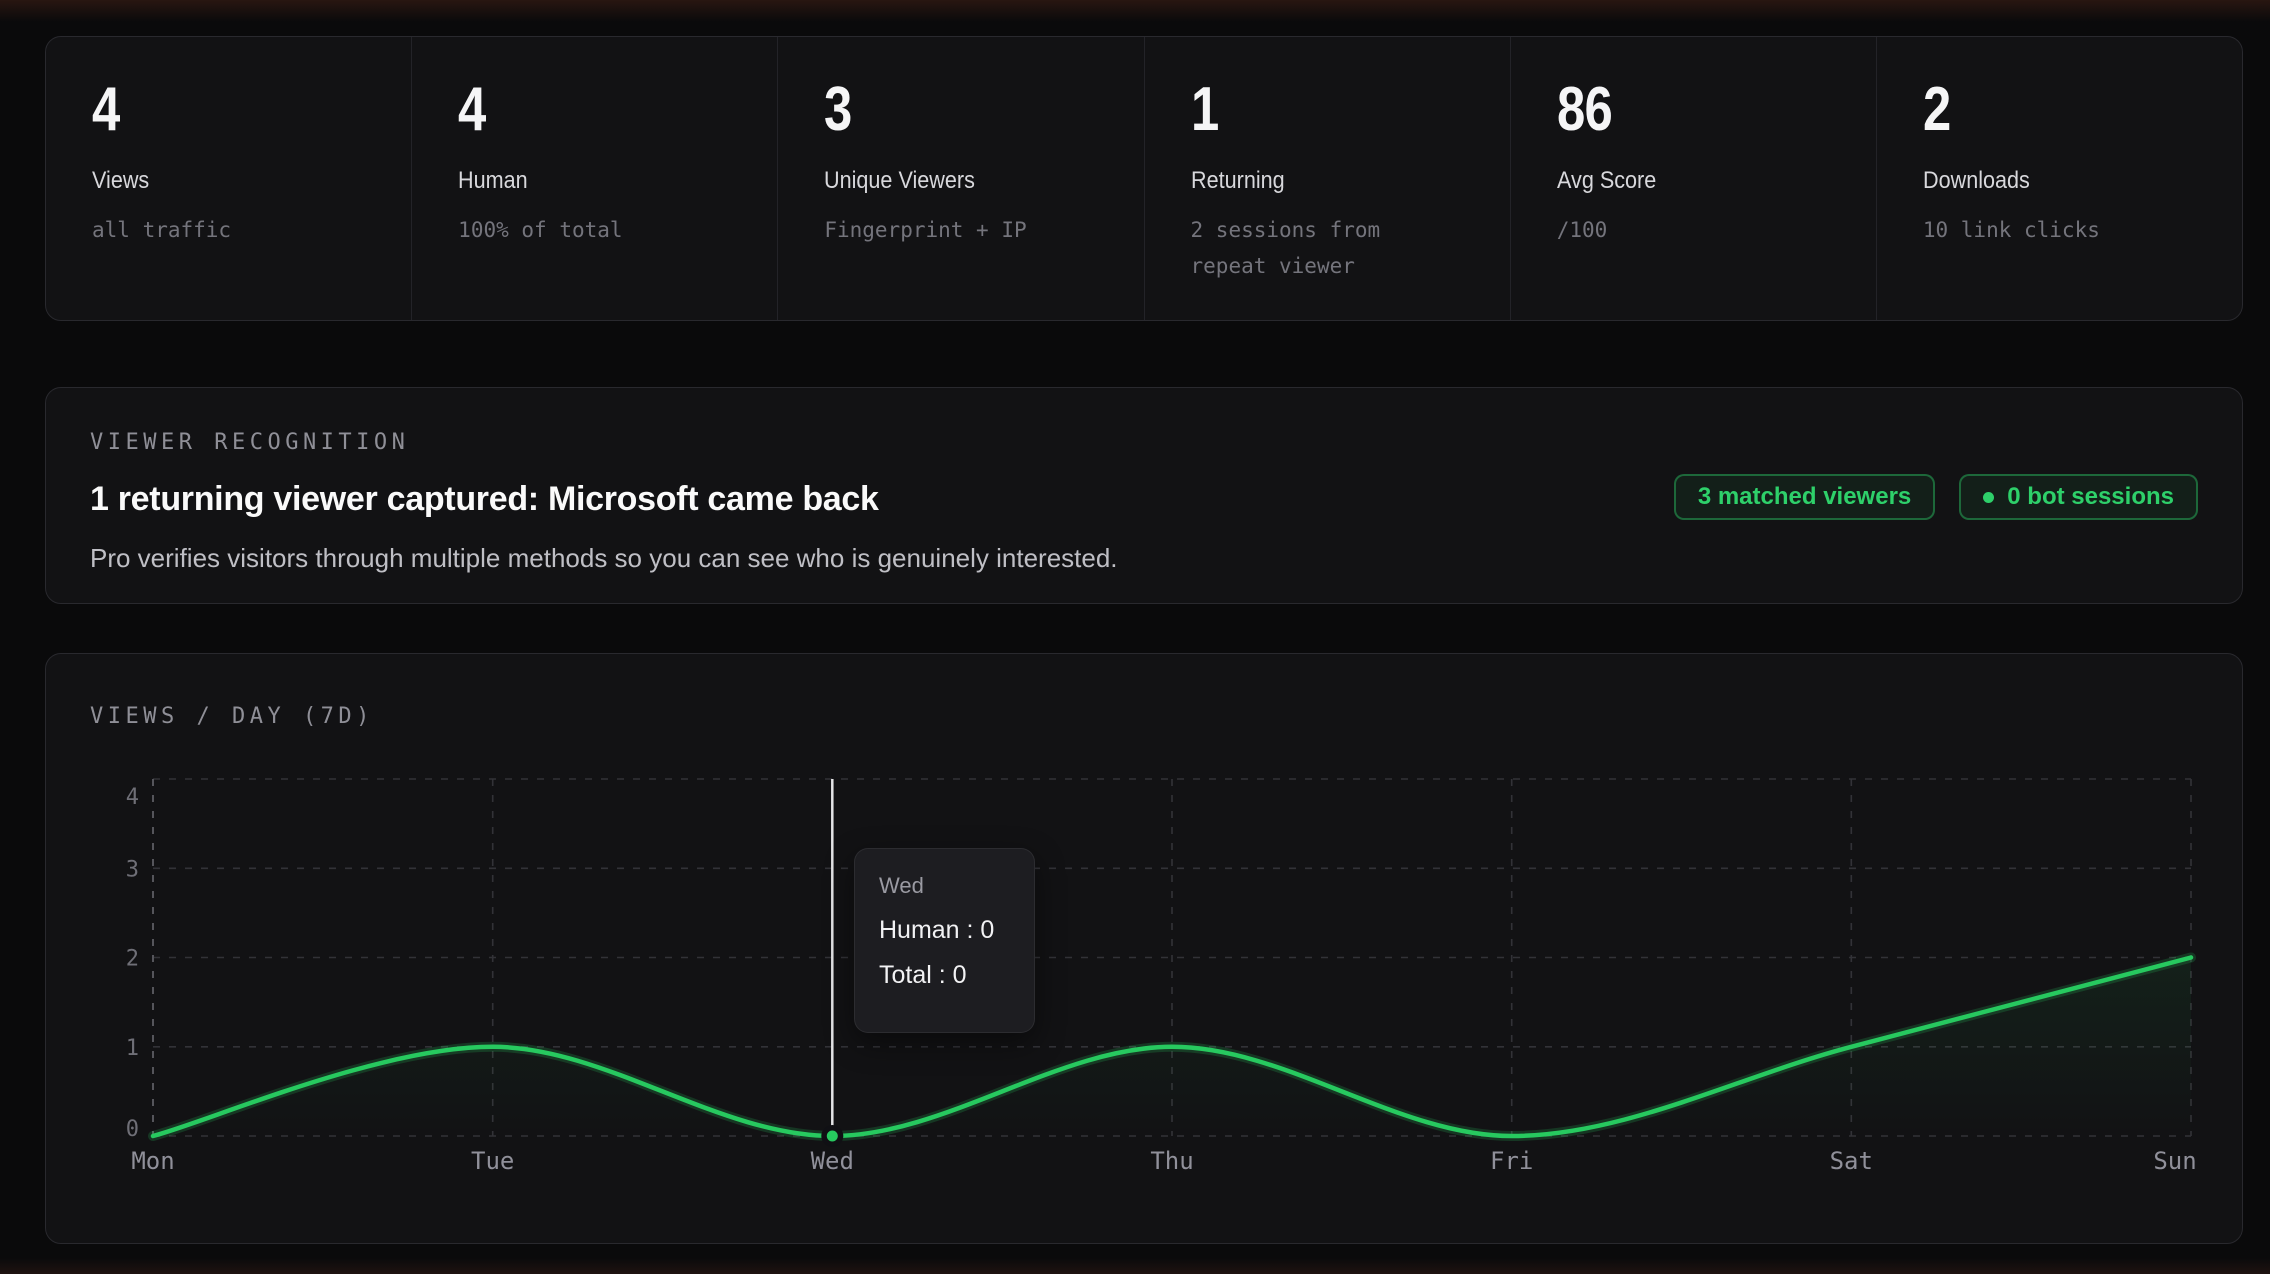 The width and height of the screenshot is (2270, 1274). What do you see at coordinates (1285, 248) in the screenshot?
I see `returning-sub: 2 sessions from repeat viewer` at bounding box center [1285, 248].